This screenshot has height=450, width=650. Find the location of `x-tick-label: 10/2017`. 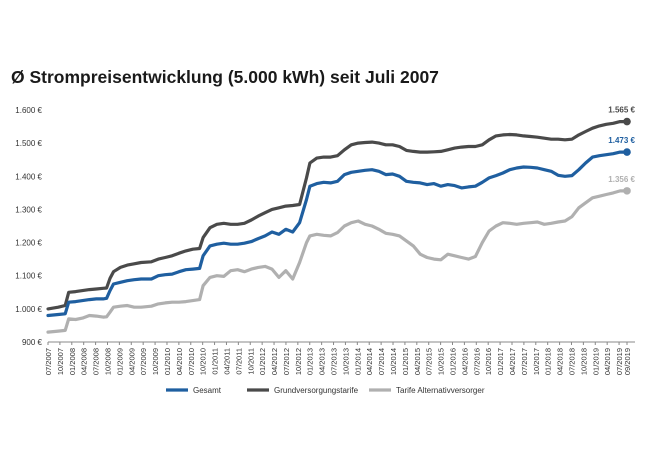

x-tick-label: 10/2017 is located at coordinates (536, 361).